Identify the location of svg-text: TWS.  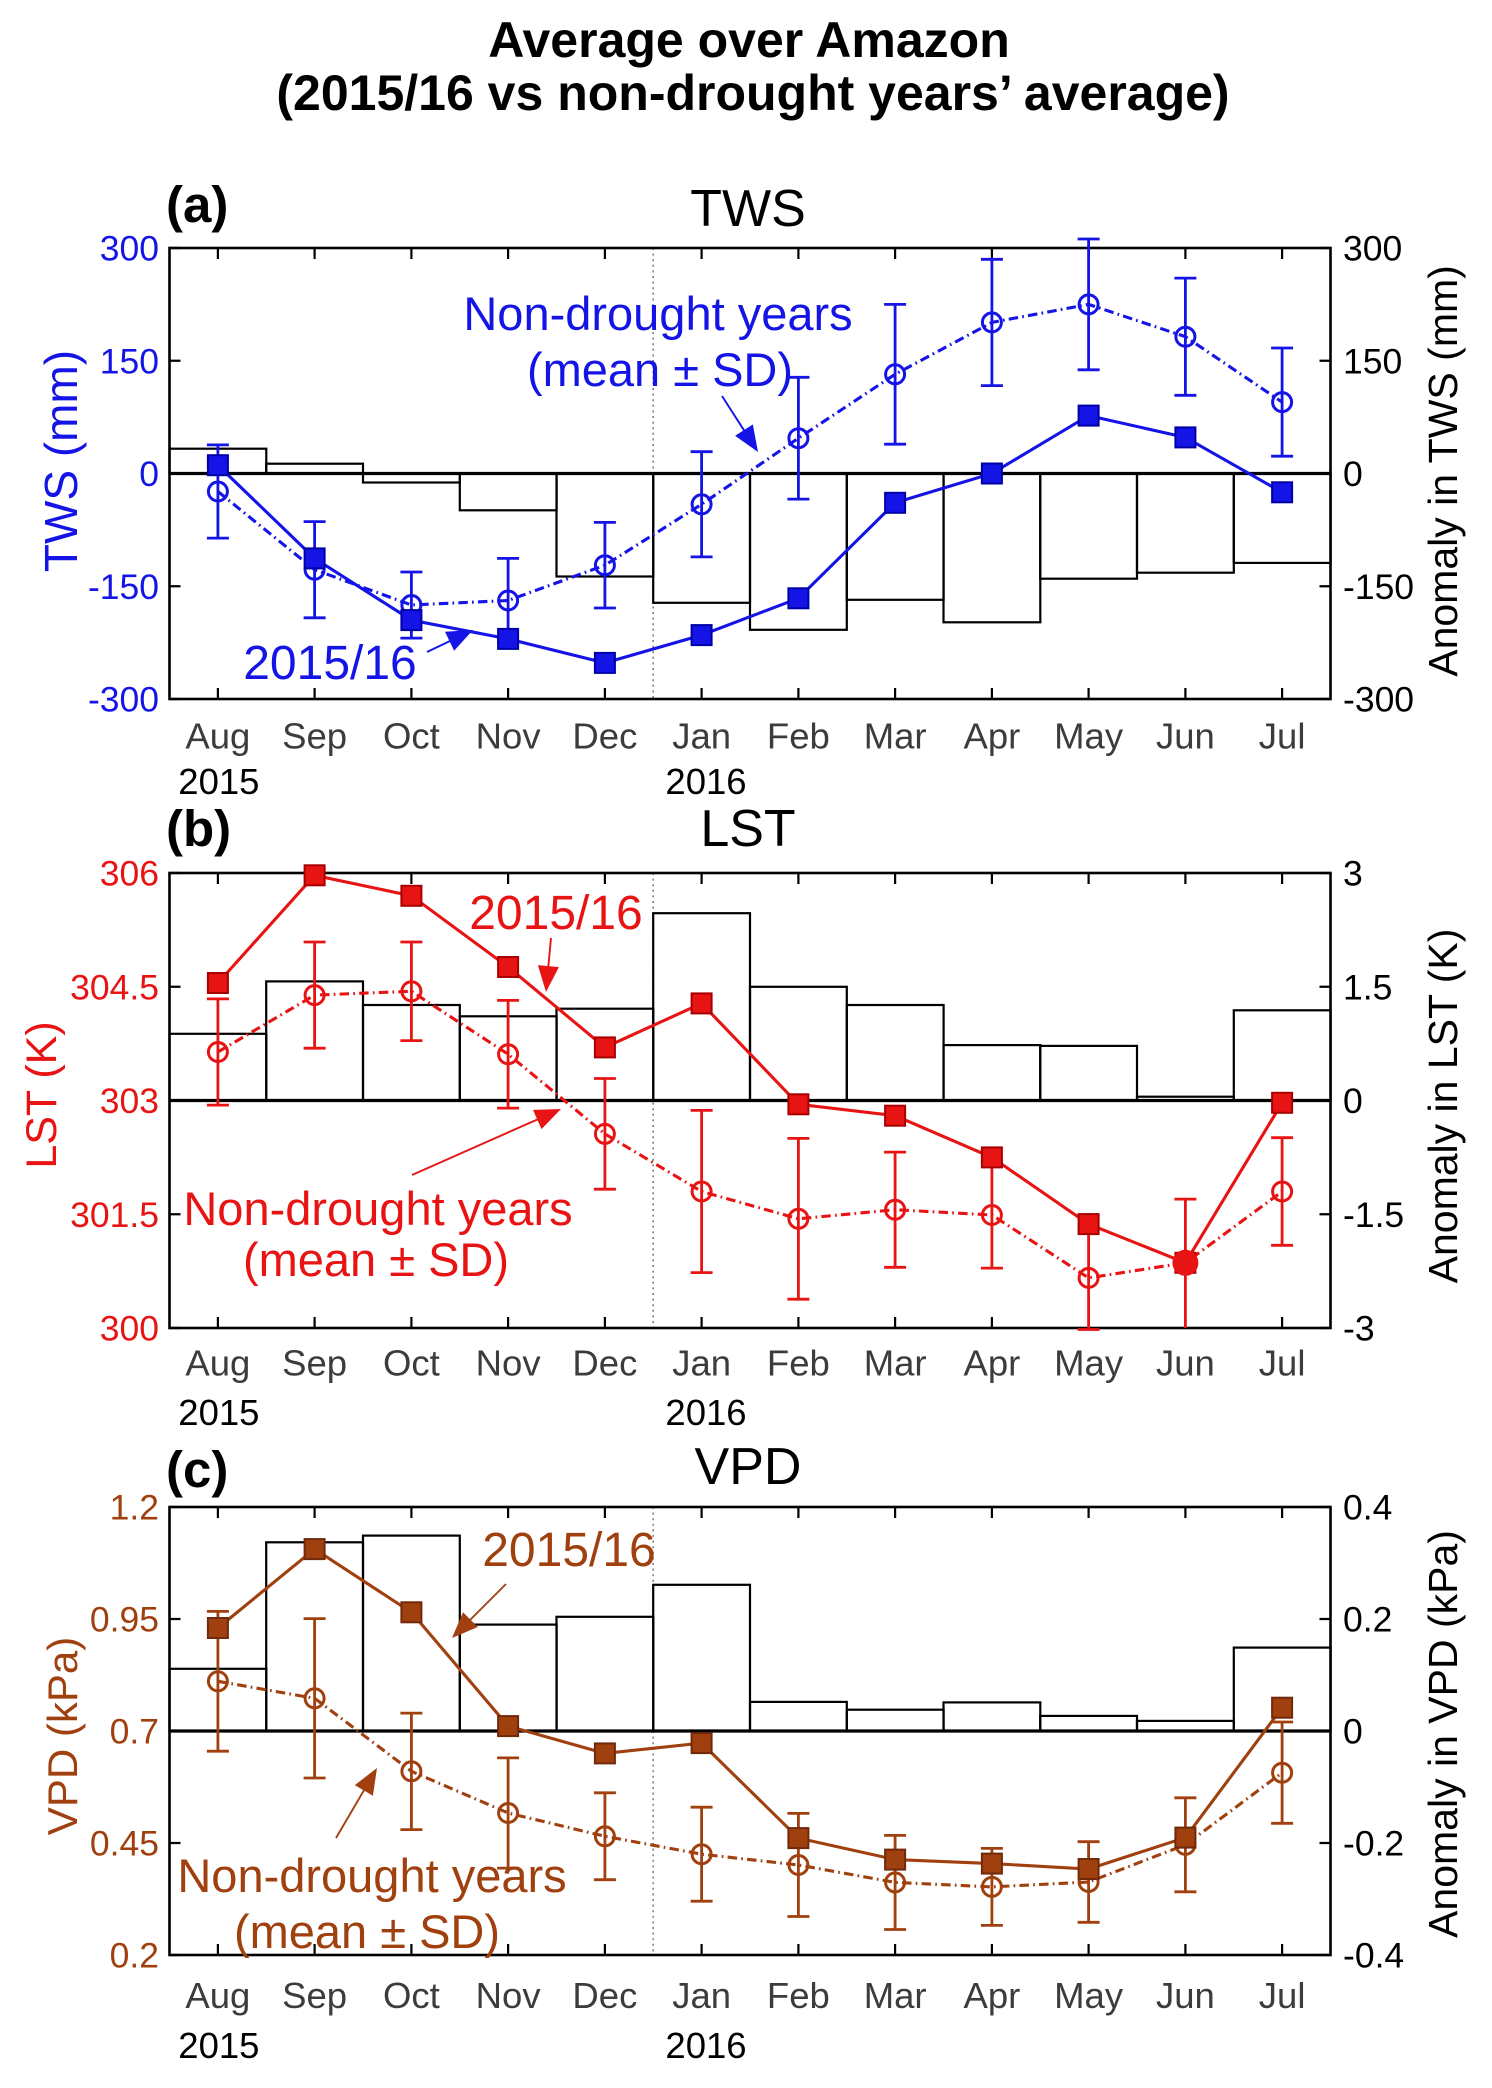
(748, 209).